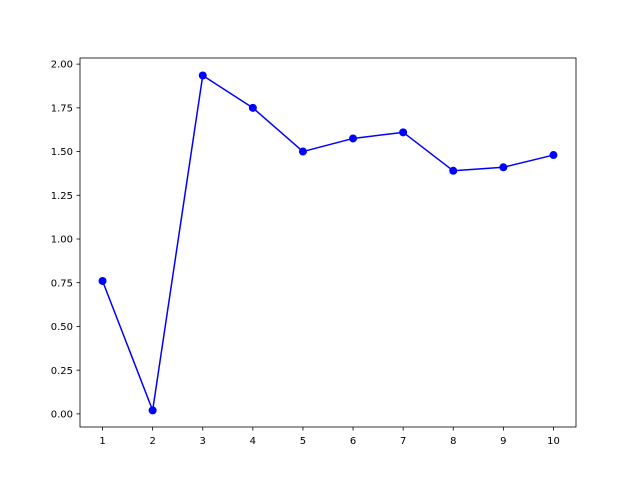  Describe the element at coordinates (62, 65) in the screenshot. I see `y-tick-label: 2.00` at that location.